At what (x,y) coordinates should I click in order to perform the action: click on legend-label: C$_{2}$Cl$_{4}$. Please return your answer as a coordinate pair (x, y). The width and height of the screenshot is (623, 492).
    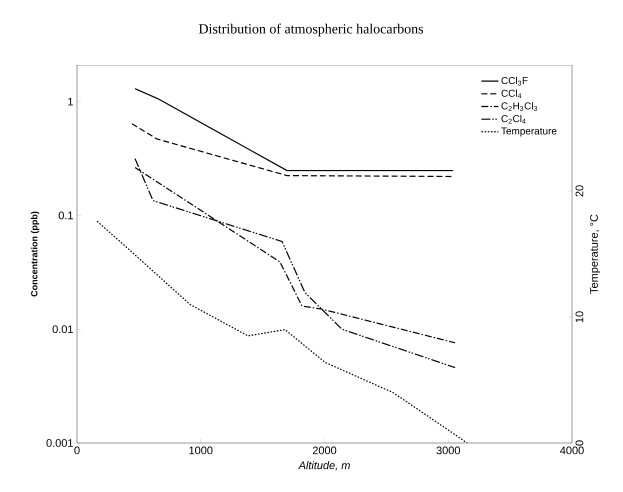
    Looking at the image, I should click on (513, 119).